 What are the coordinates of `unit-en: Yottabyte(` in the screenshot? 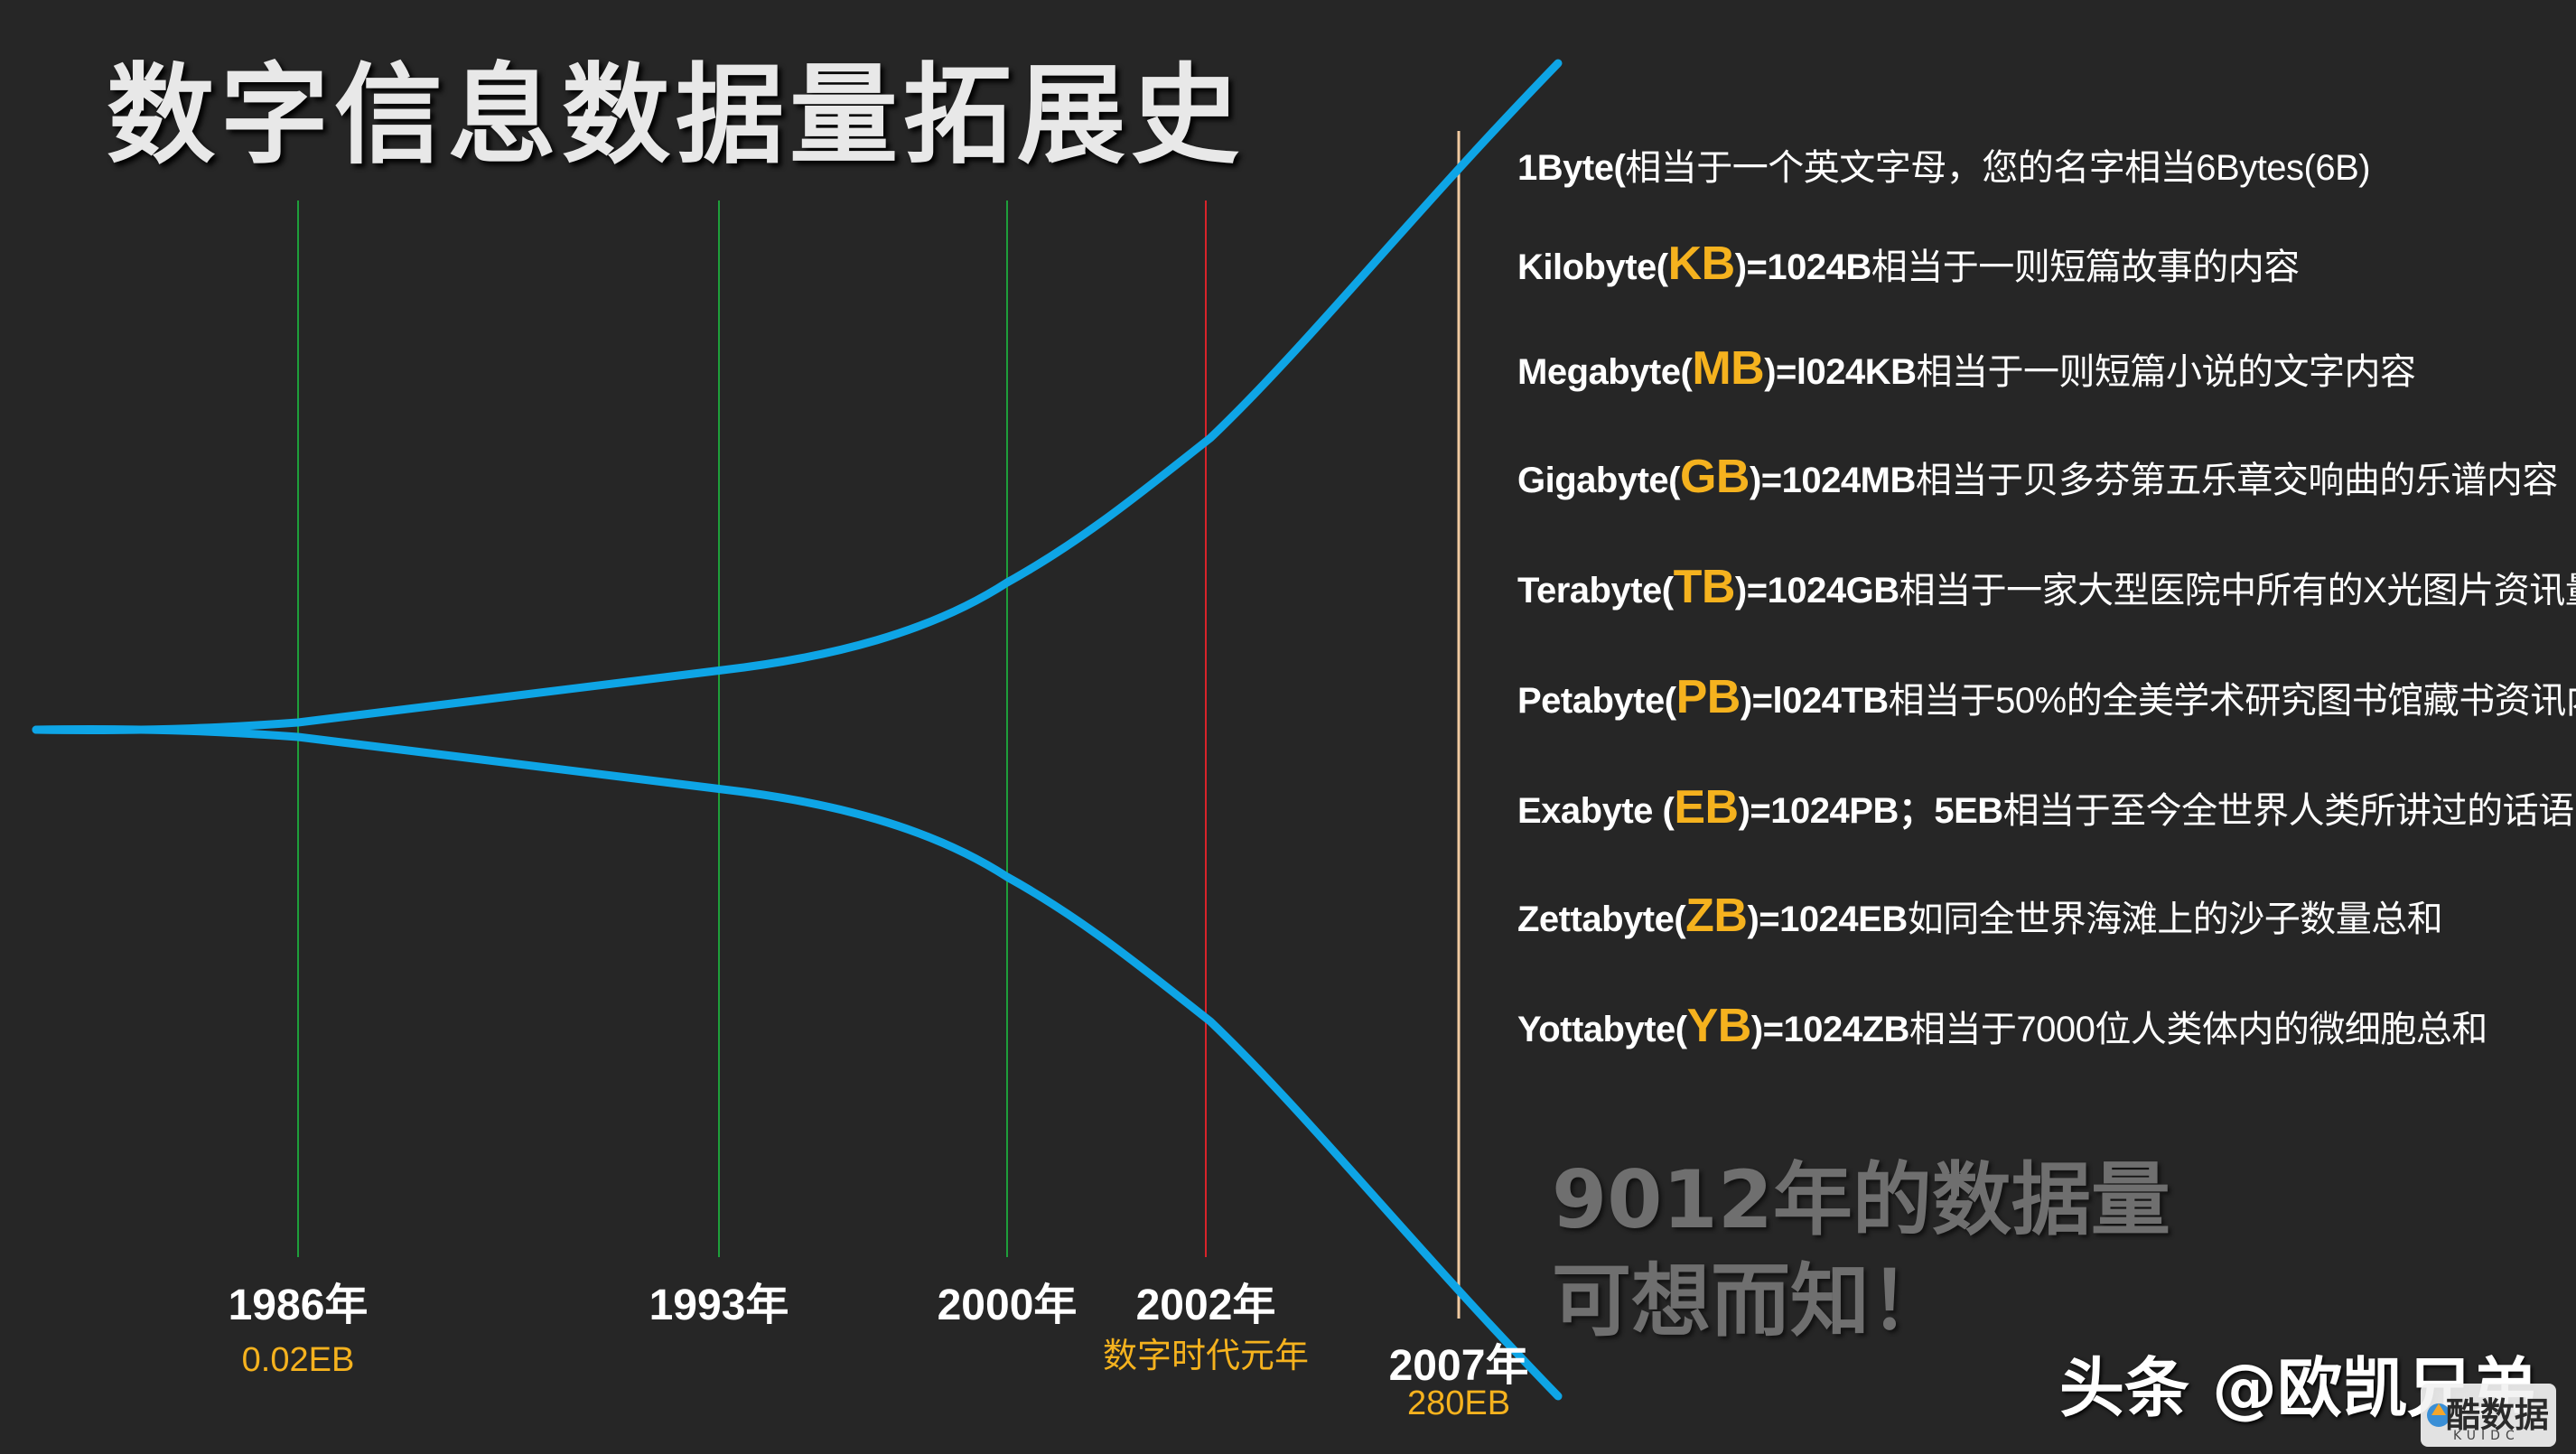 It's located at (1602, 1029).